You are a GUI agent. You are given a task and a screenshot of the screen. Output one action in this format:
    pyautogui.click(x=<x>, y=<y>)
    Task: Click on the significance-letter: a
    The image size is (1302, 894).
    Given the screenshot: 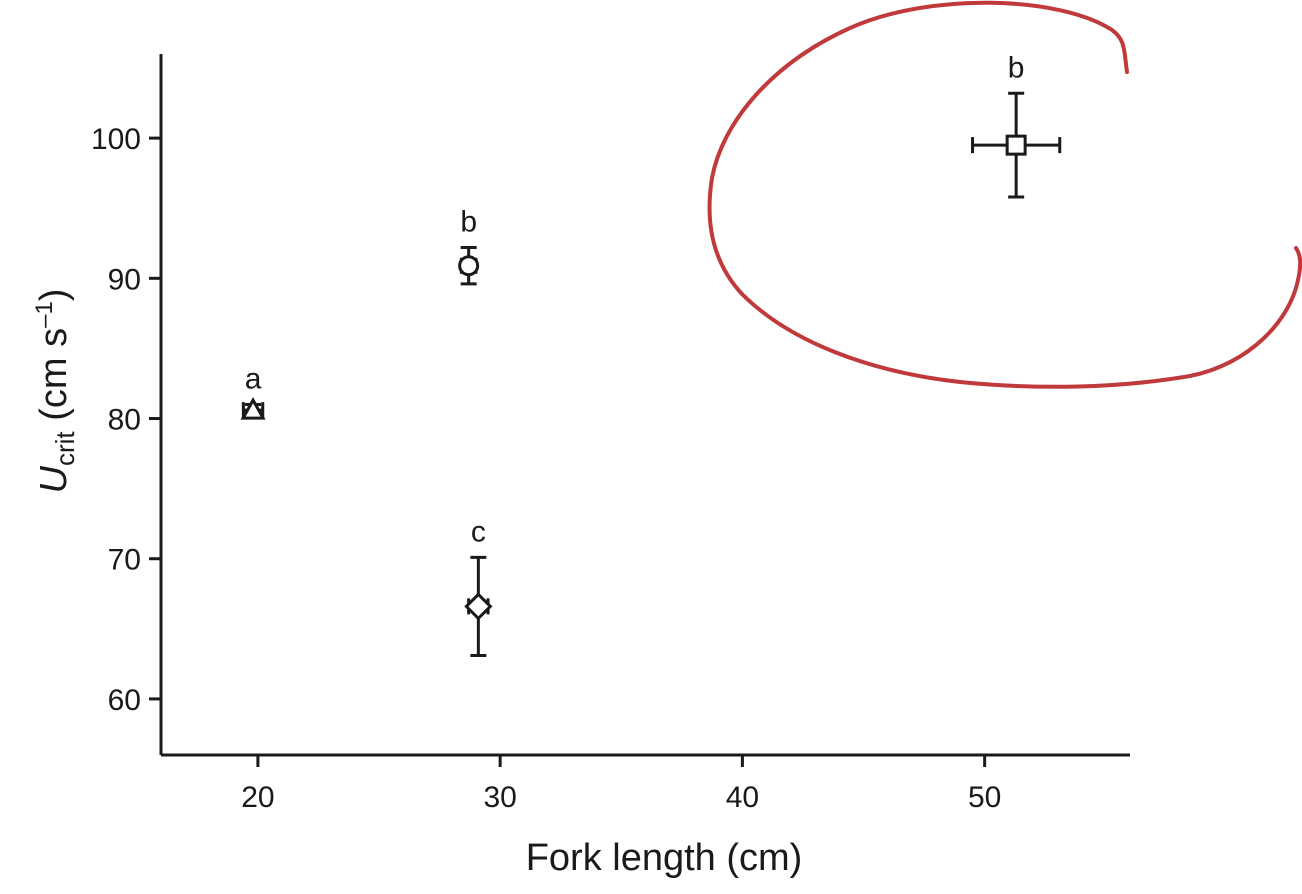 What is the action you would take?
    pyautogui.click(x=253, y=379)
    